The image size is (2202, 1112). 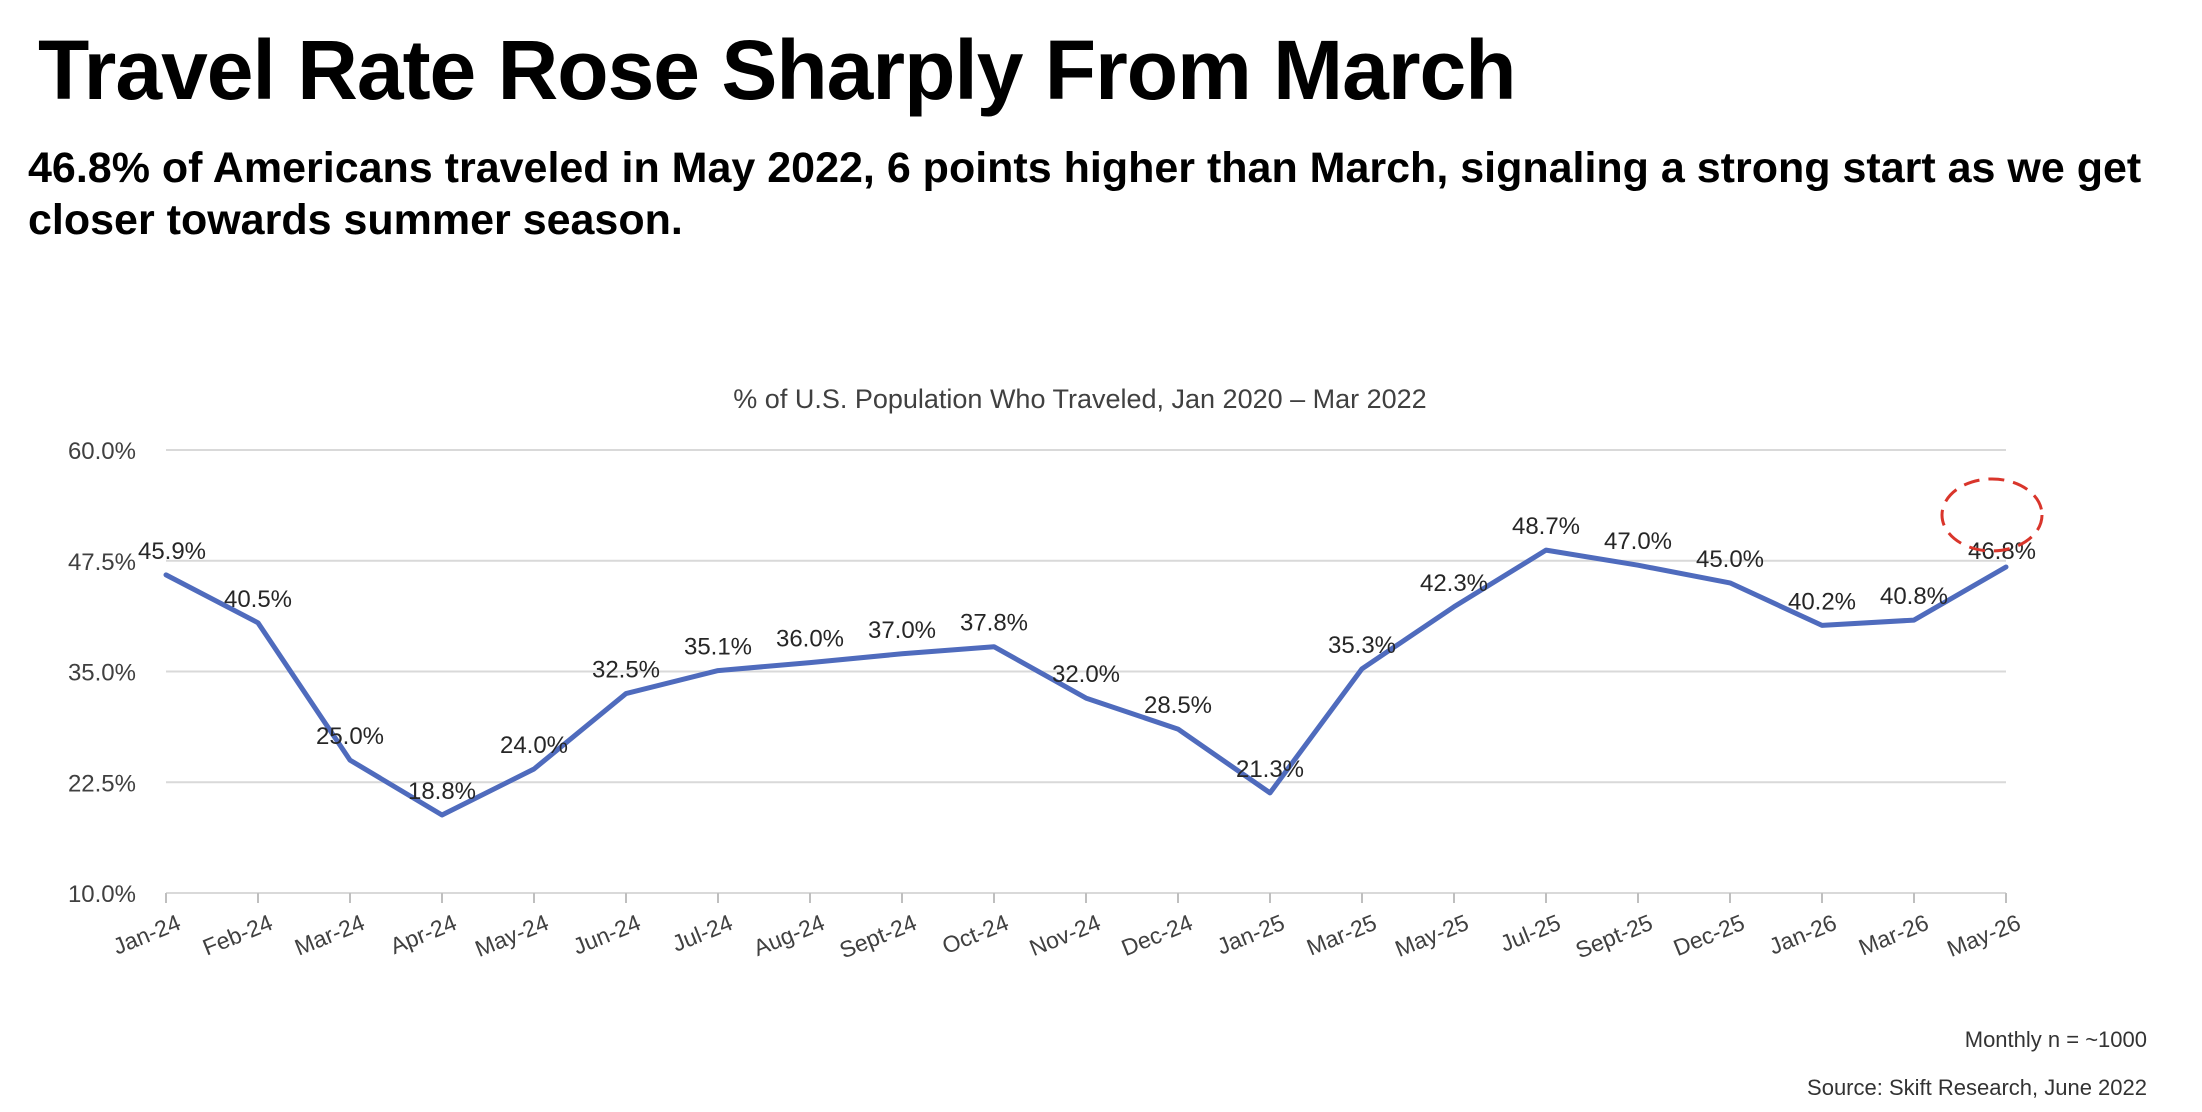 I want to click on x-tick-label: Jul-24, so click(x=702, y=933).